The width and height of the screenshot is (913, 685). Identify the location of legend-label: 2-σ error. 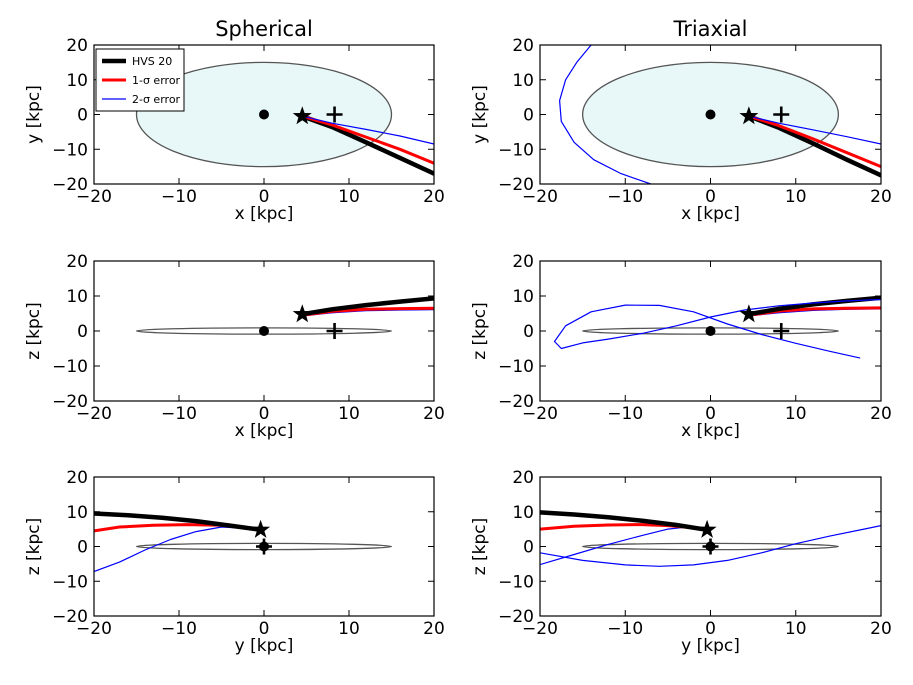
(156, 99).